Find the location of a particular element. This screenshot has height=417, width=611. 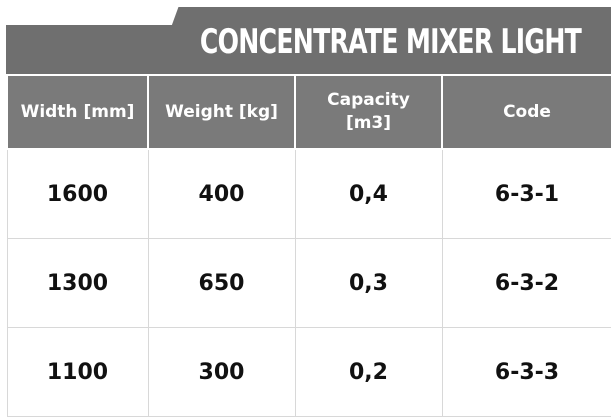

header-code-label: Code is located at coordinates (527, 111).